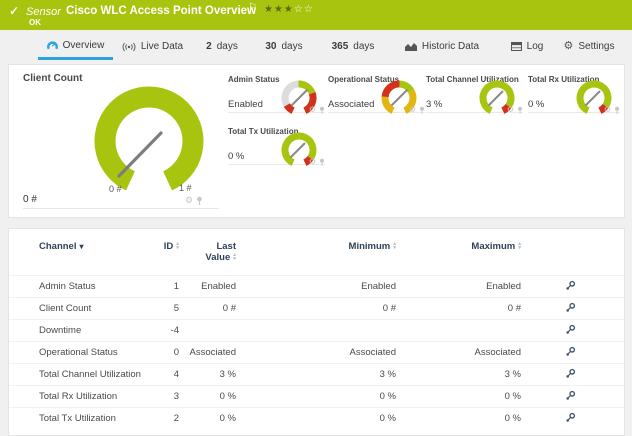 This screenshot has height=436, width=632. What do you see at coordinates (30, 199) in the screenshot?
I see `client-count-value: 0 #` at bounding box center [30, 199].